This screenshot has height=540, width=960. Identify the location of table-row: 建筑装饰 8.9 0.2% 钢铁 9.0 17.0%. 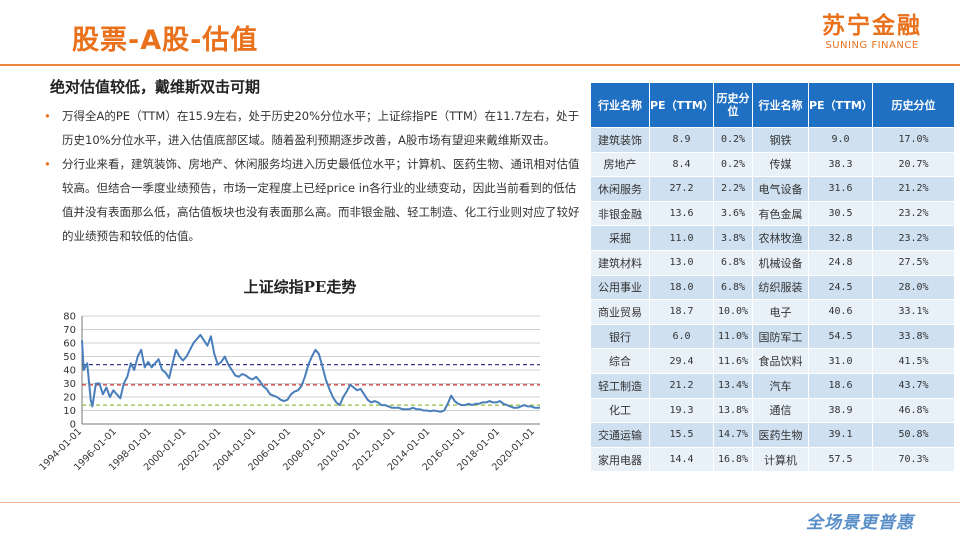
(772, 140).